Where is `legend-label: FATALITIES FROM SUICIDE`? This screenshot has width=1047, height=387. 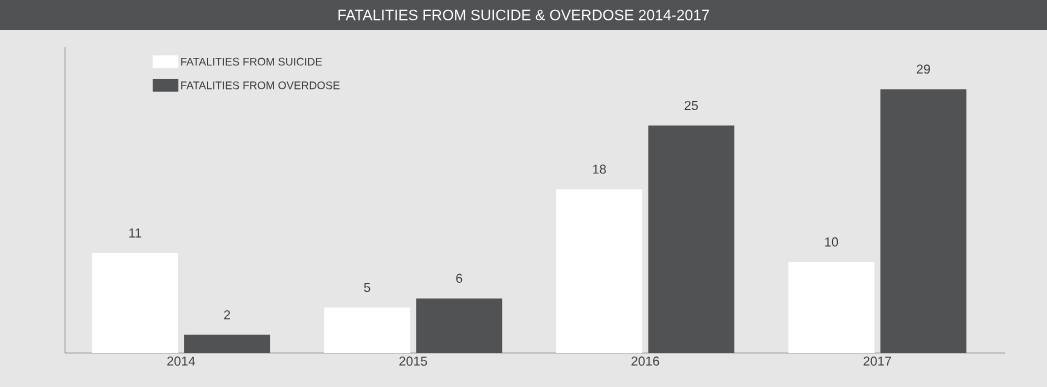 legend-label: FATALITIES FROM SUICIDE is located at coordinates (251, 61).